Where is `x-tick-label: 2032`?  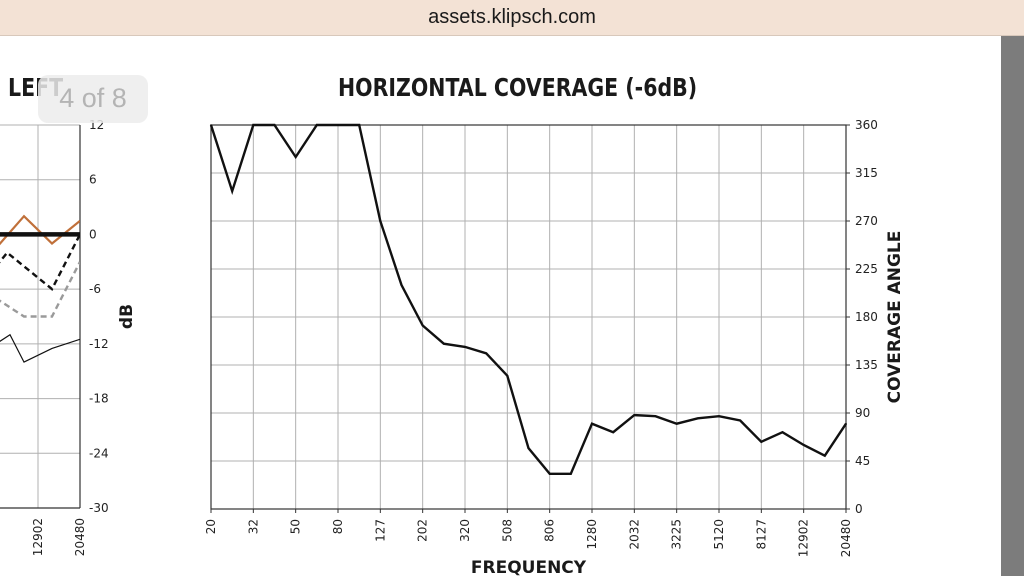 x-tick-label: 2032 is located at coordinates (634, 534).